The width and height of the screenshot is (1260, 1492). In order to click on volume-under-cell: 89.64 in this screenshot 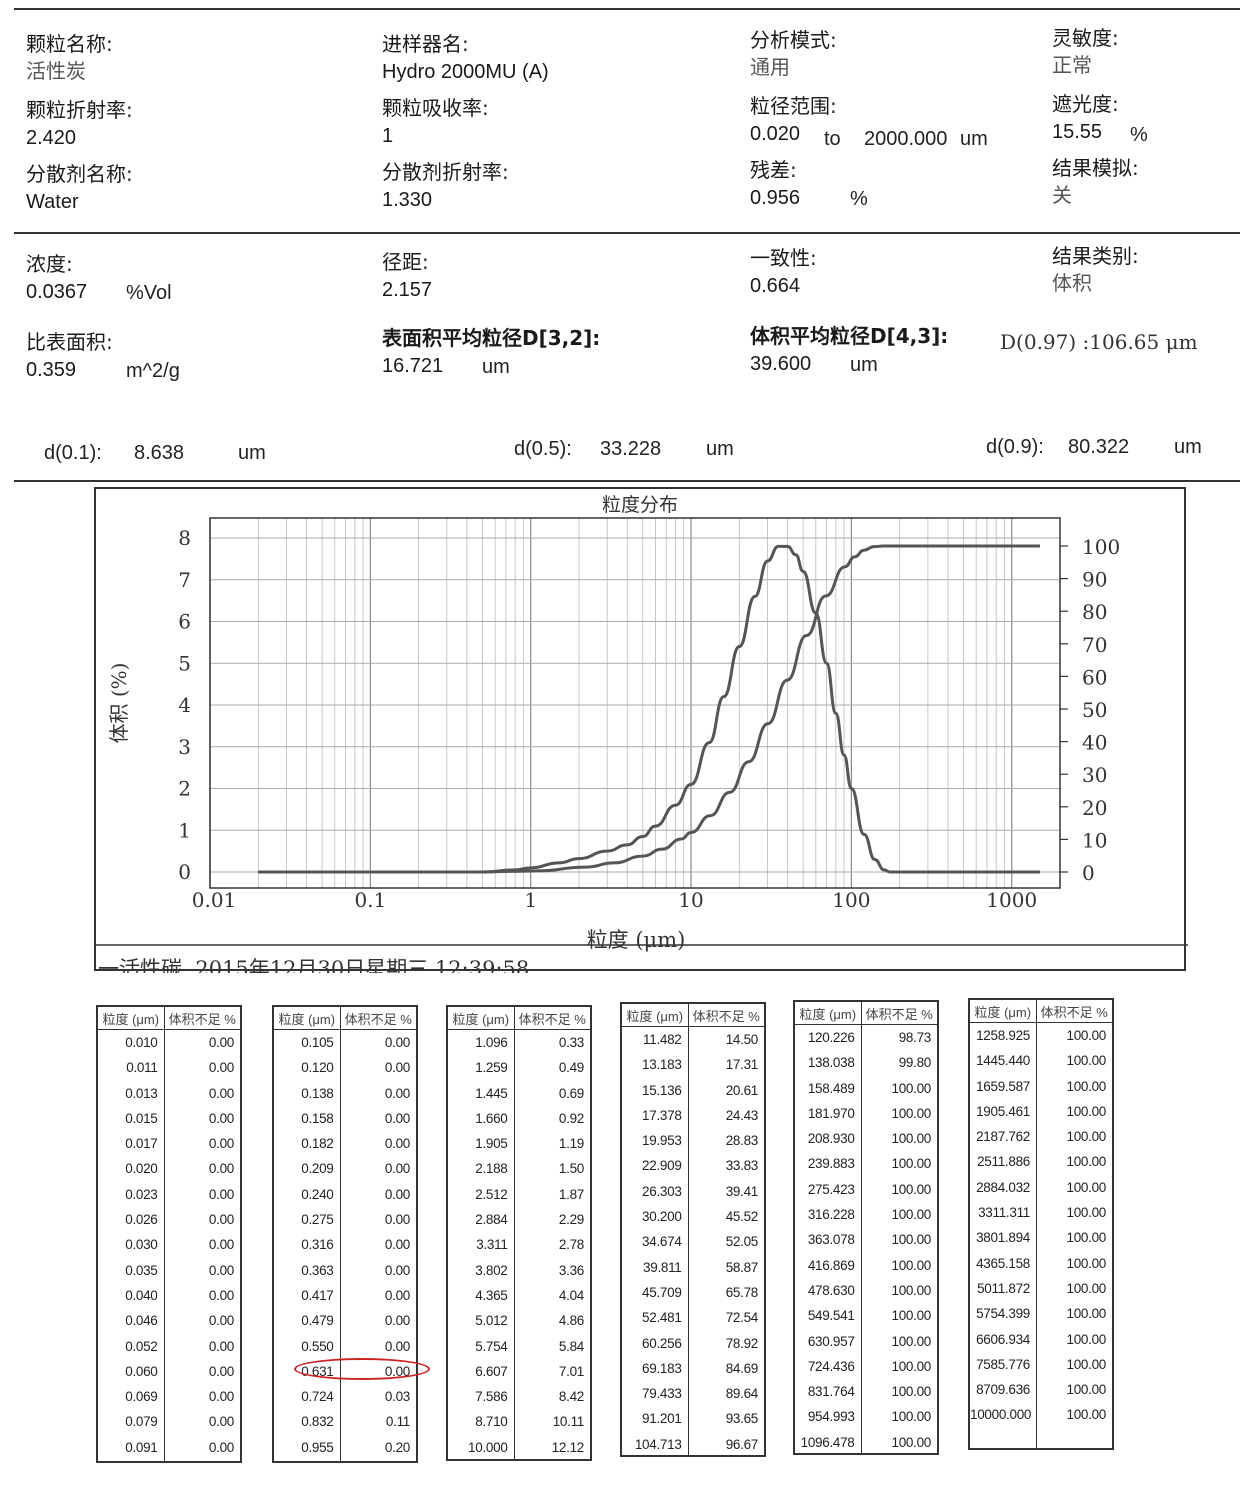, I will do `click(742, 1394)`.